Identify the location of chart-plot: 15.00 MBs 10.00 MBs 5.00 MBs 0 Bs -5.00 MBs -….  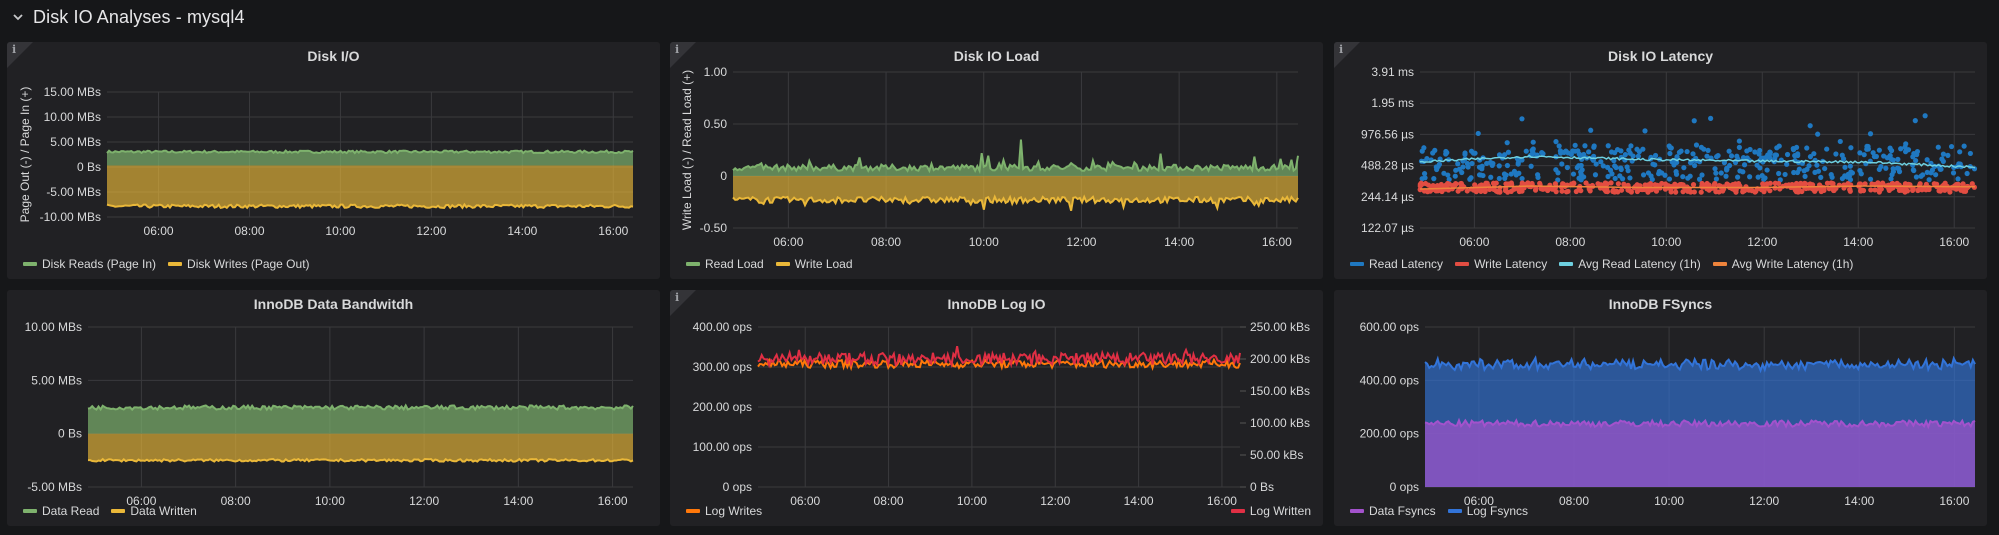
(333, 160).